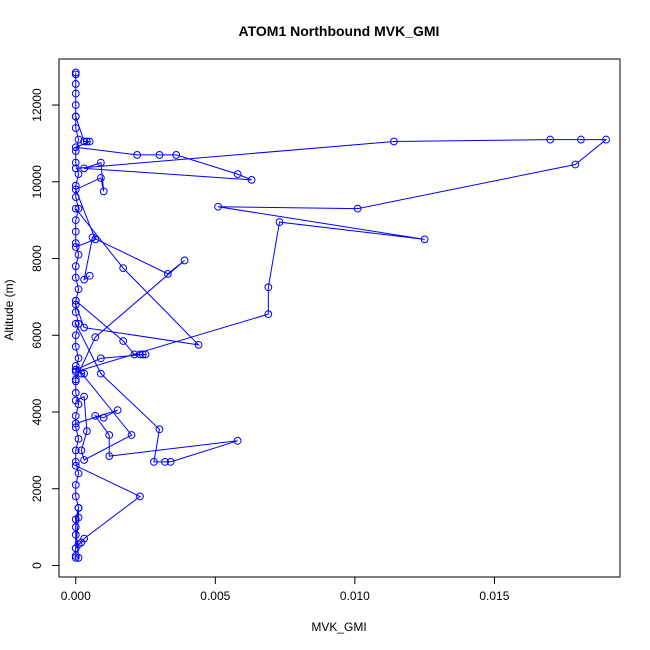  I want to click on x-tick-label: 0.015, so click(494, 596).